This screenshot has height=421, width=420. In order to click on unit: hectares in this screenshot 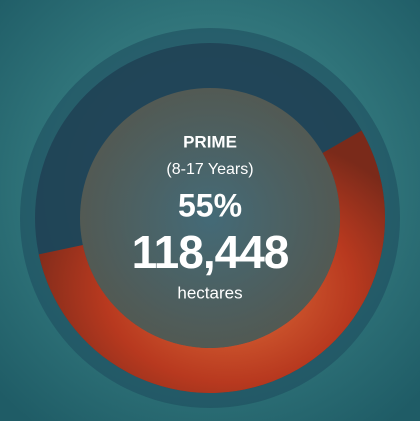, I will do `click(209, 292)`.